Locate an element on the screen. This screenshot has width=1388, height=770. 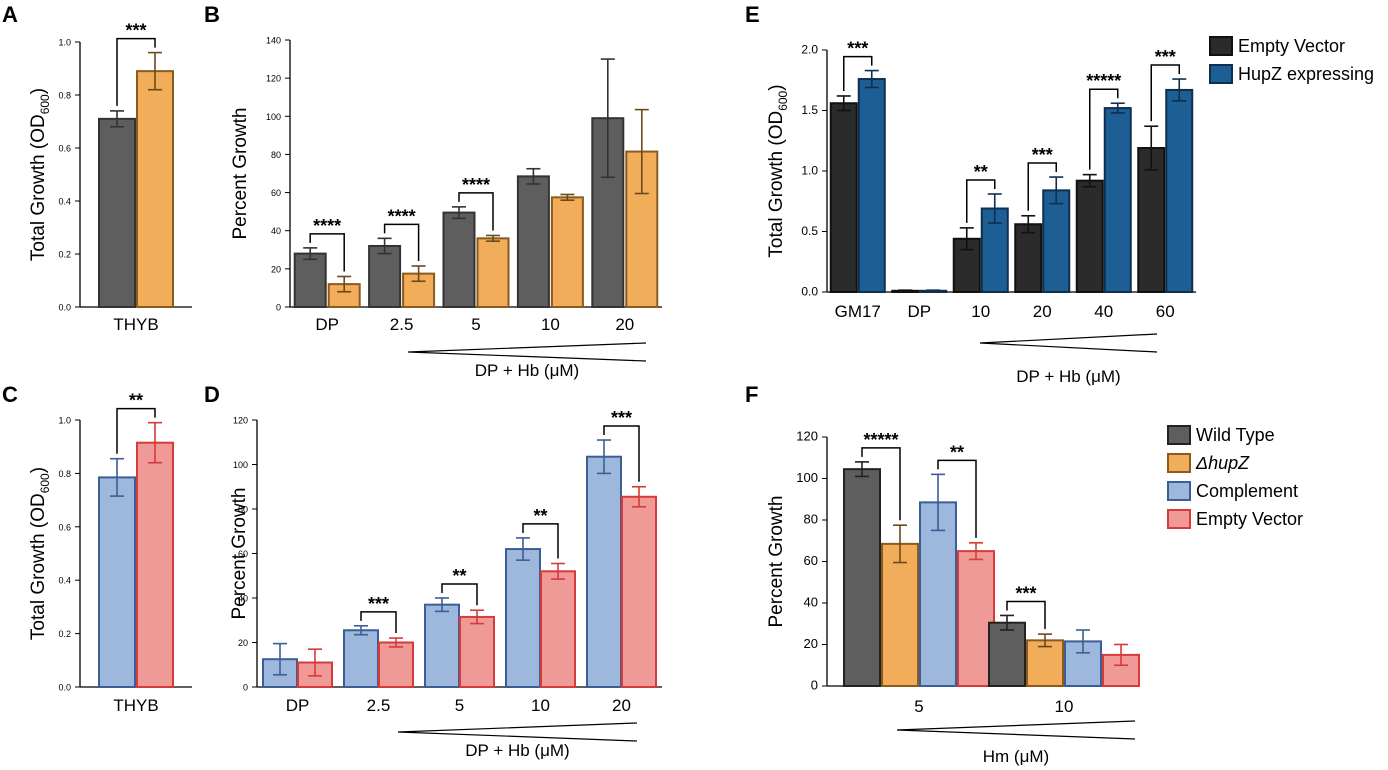
y-axis-label-main: Total Growth (OD is located at coordinates (38, 187).